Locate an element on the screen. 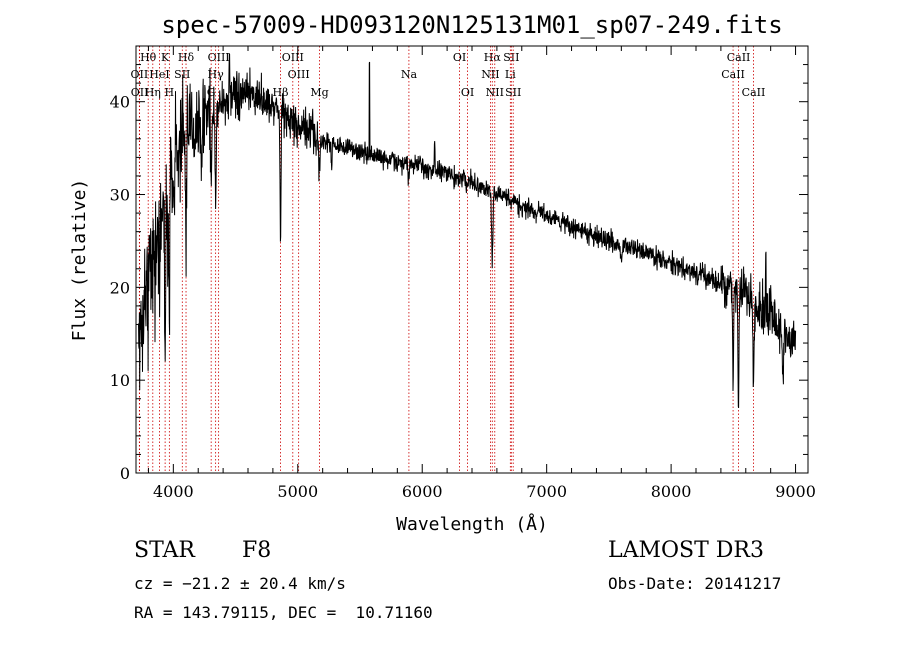 The image size is (900, 649). line-label: Mg is located at coordinates (319, 92).